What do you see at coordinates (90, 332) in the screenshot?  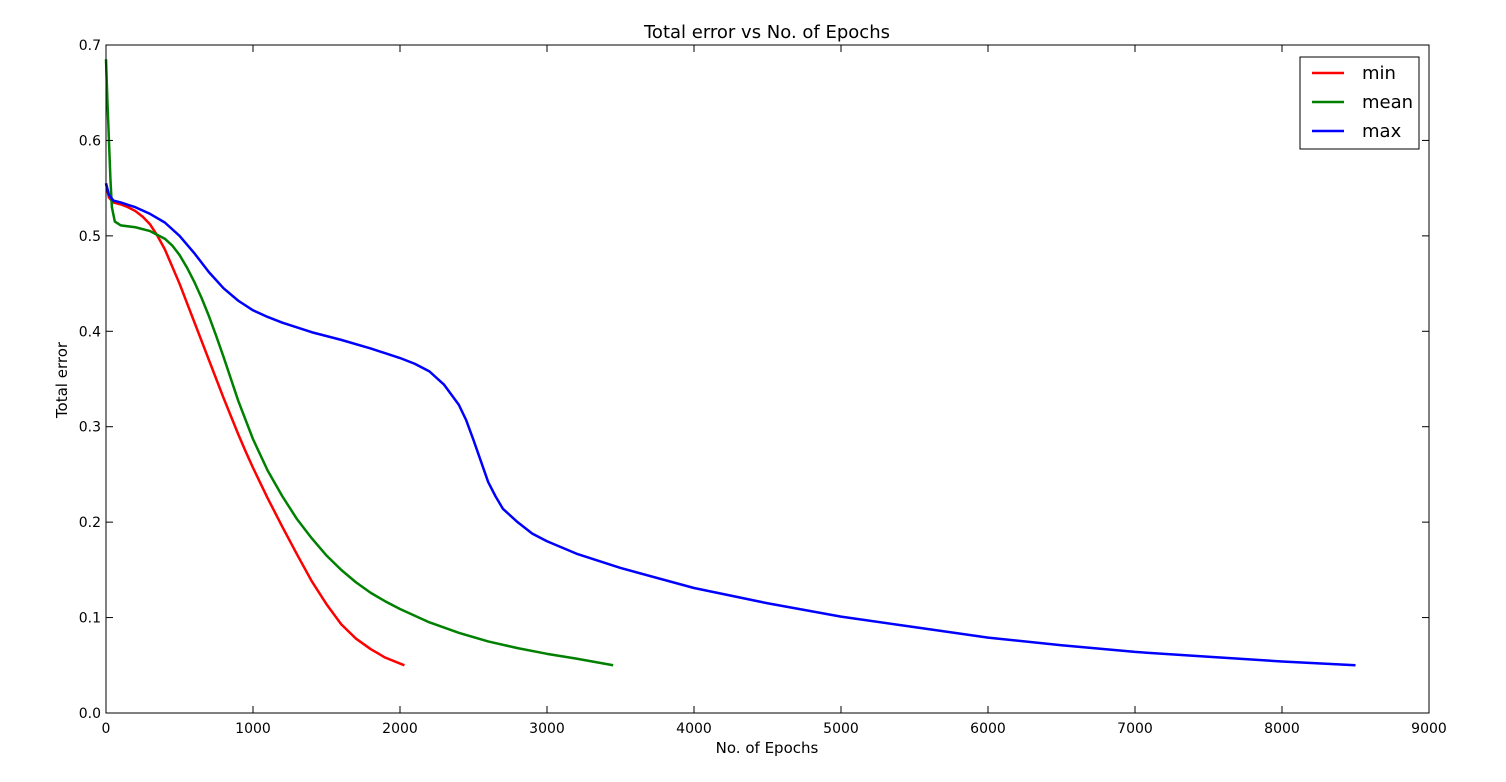 I see `y-tick-label: 0.4` at bounding box center [90, 332].